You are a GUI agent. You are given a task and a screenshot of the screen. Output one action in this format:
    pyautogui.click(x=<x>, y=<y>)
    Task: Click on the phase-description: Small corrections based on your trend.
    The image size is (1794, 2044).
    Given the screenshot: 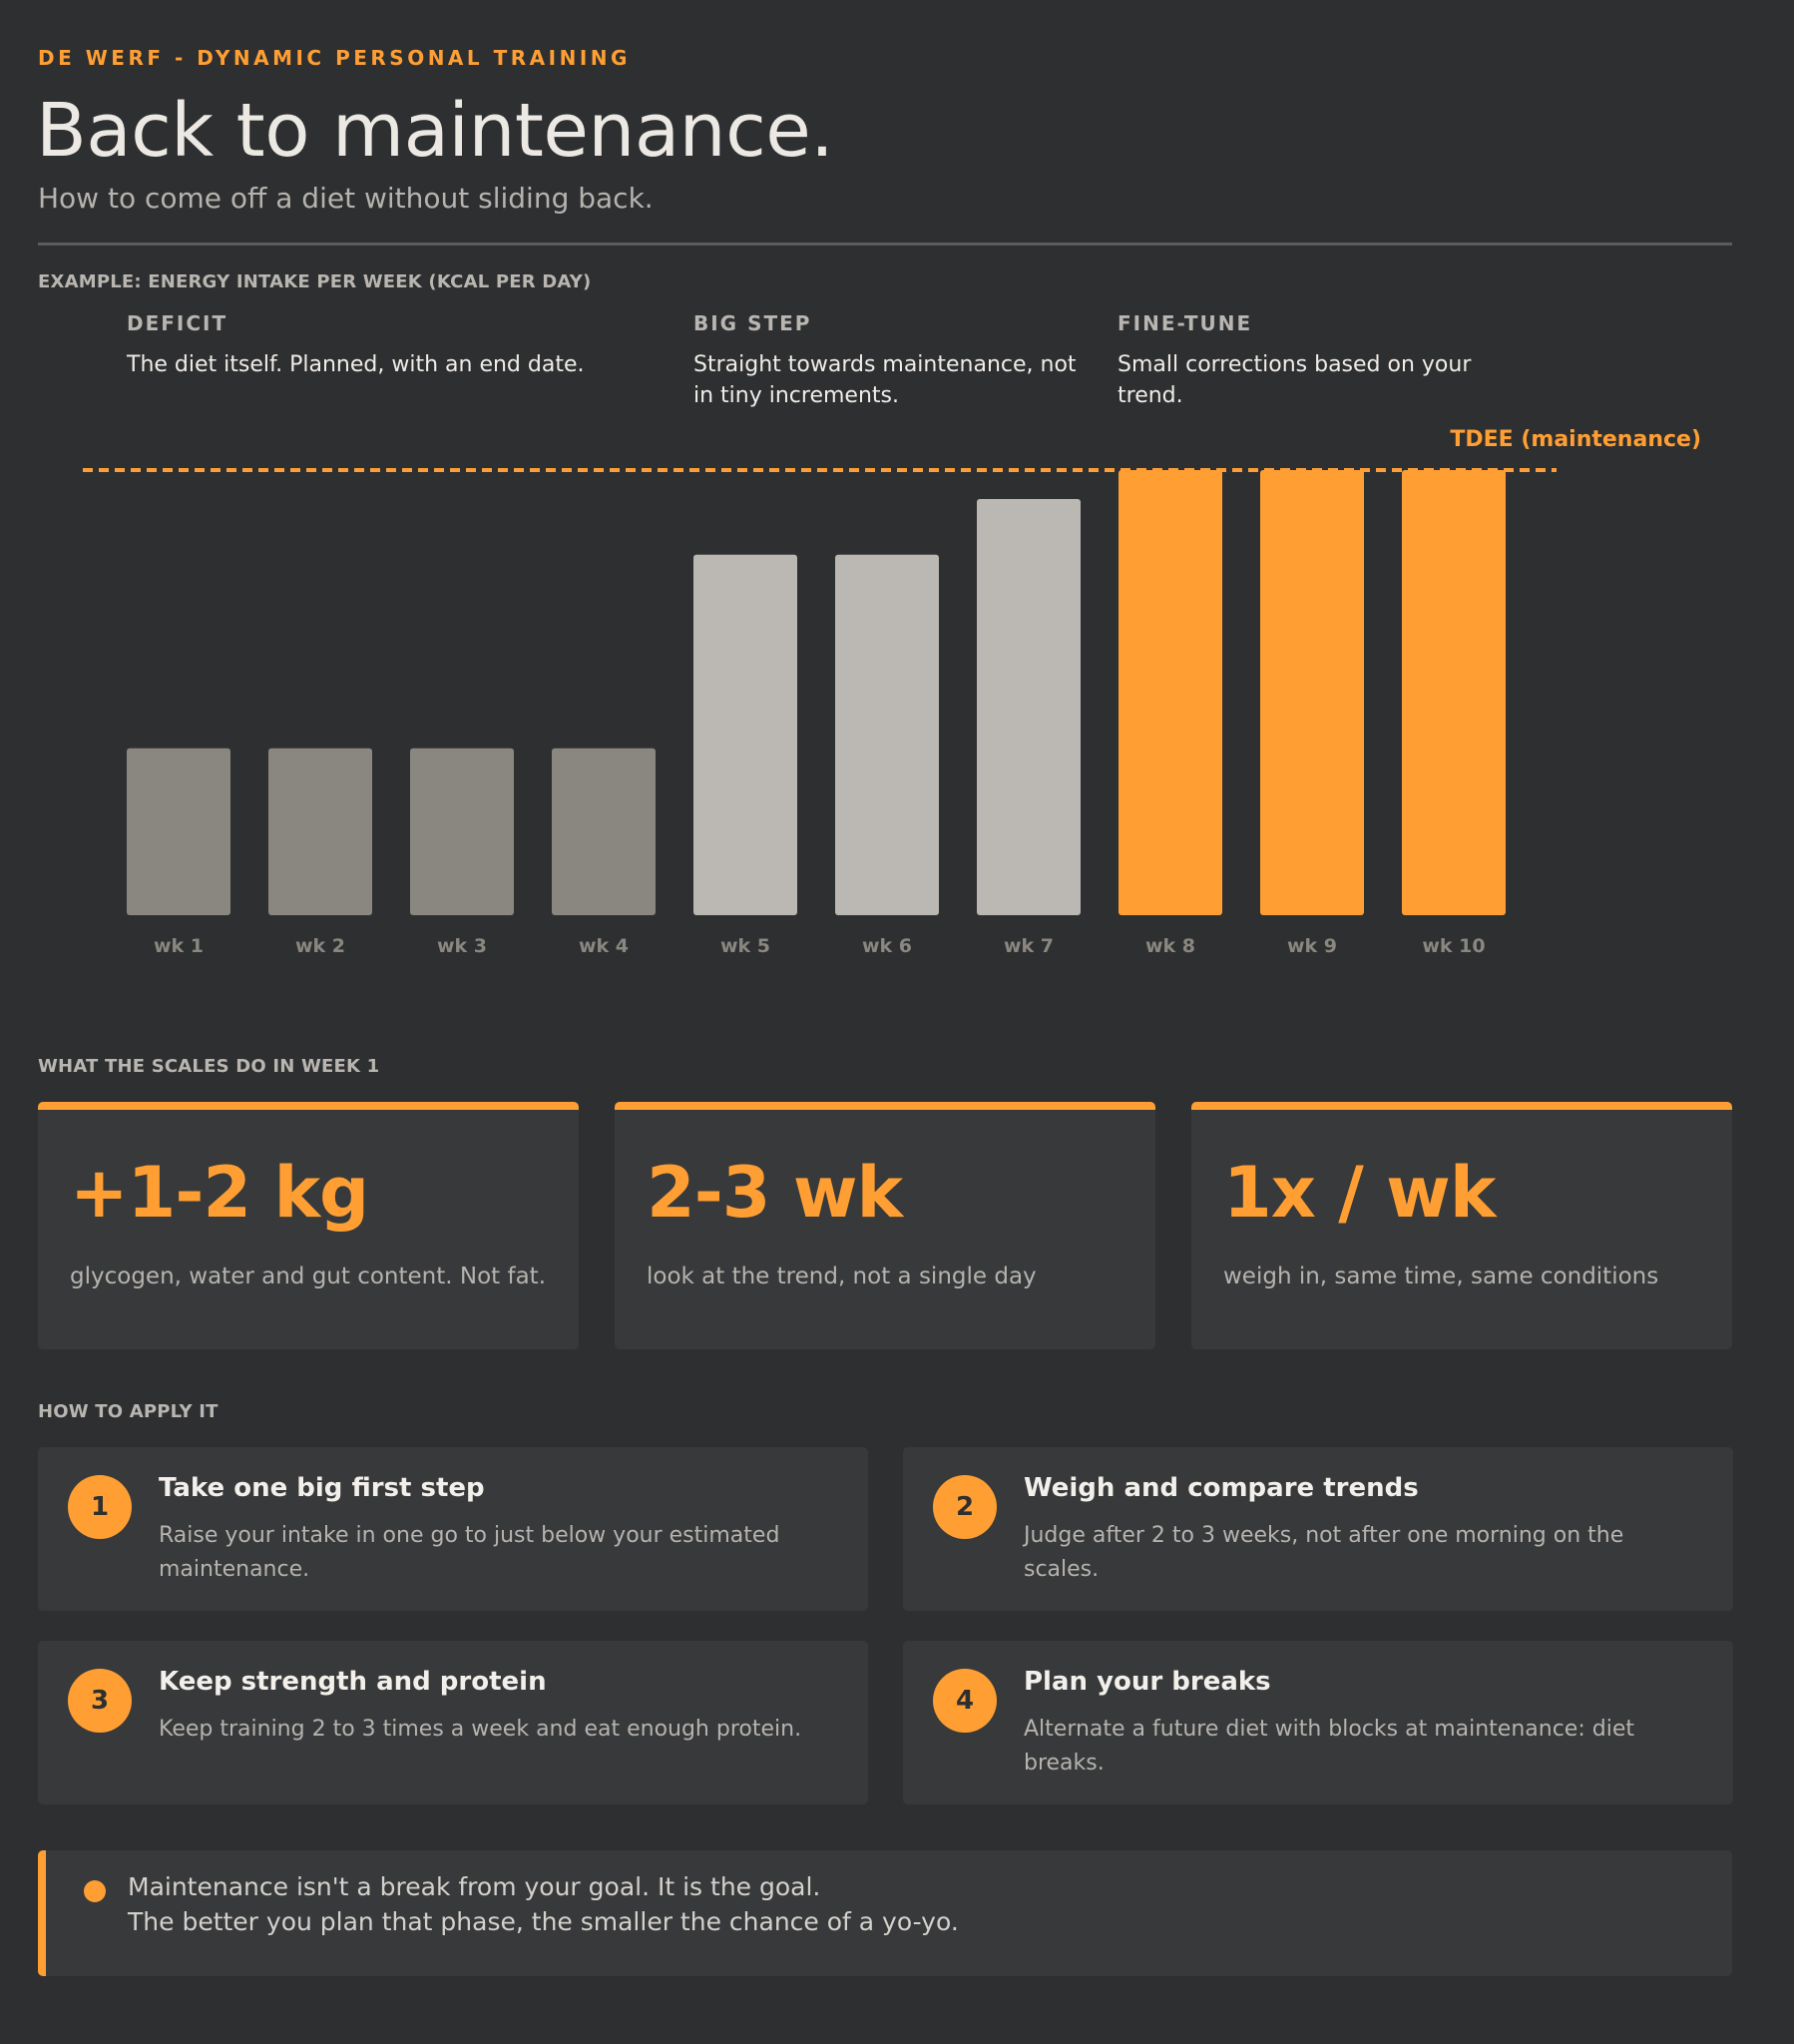 What is the action you would take?
    pyautogui.click(x=1295, y=380)
    